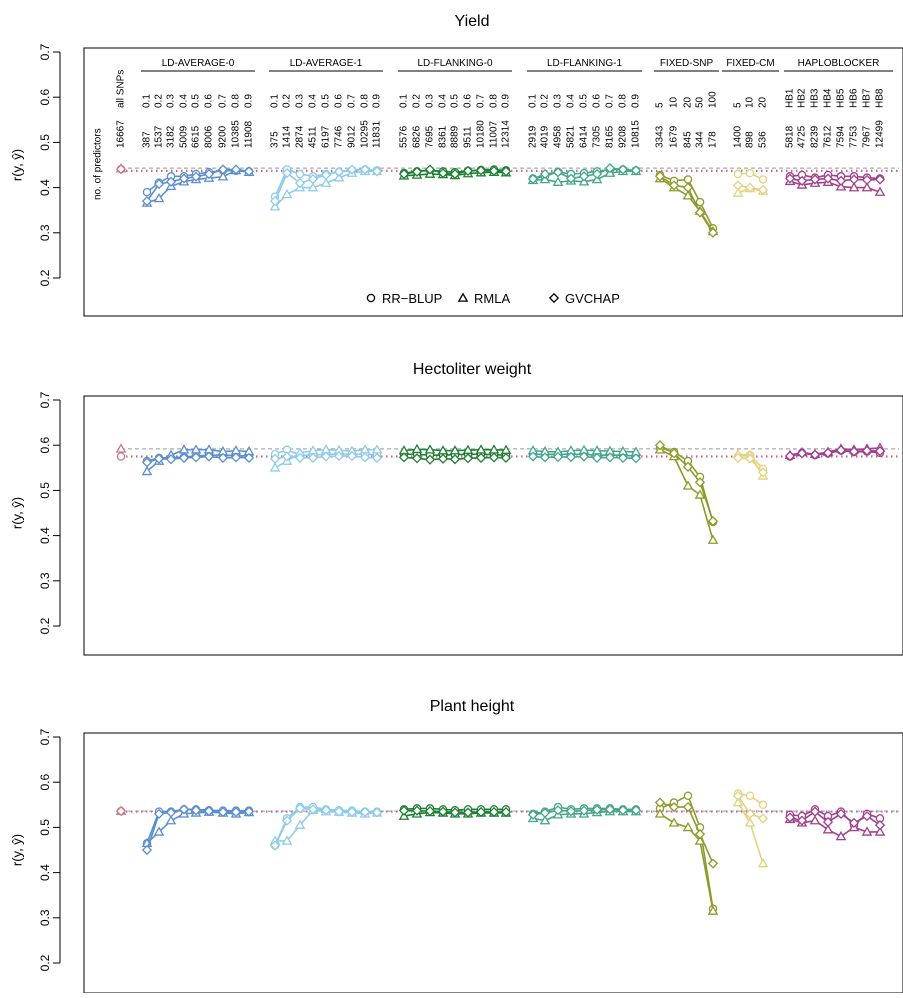  I want to click on group-count-label: 375, so click(275, 139).